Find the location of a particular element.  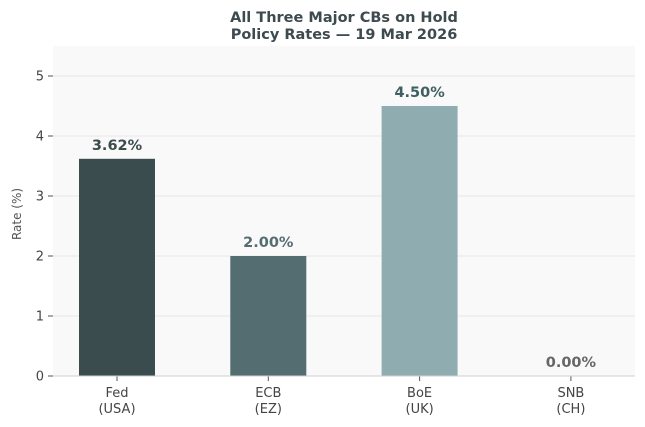

x-tick-sublabel: (USA) is located at coordinates (116, 409).